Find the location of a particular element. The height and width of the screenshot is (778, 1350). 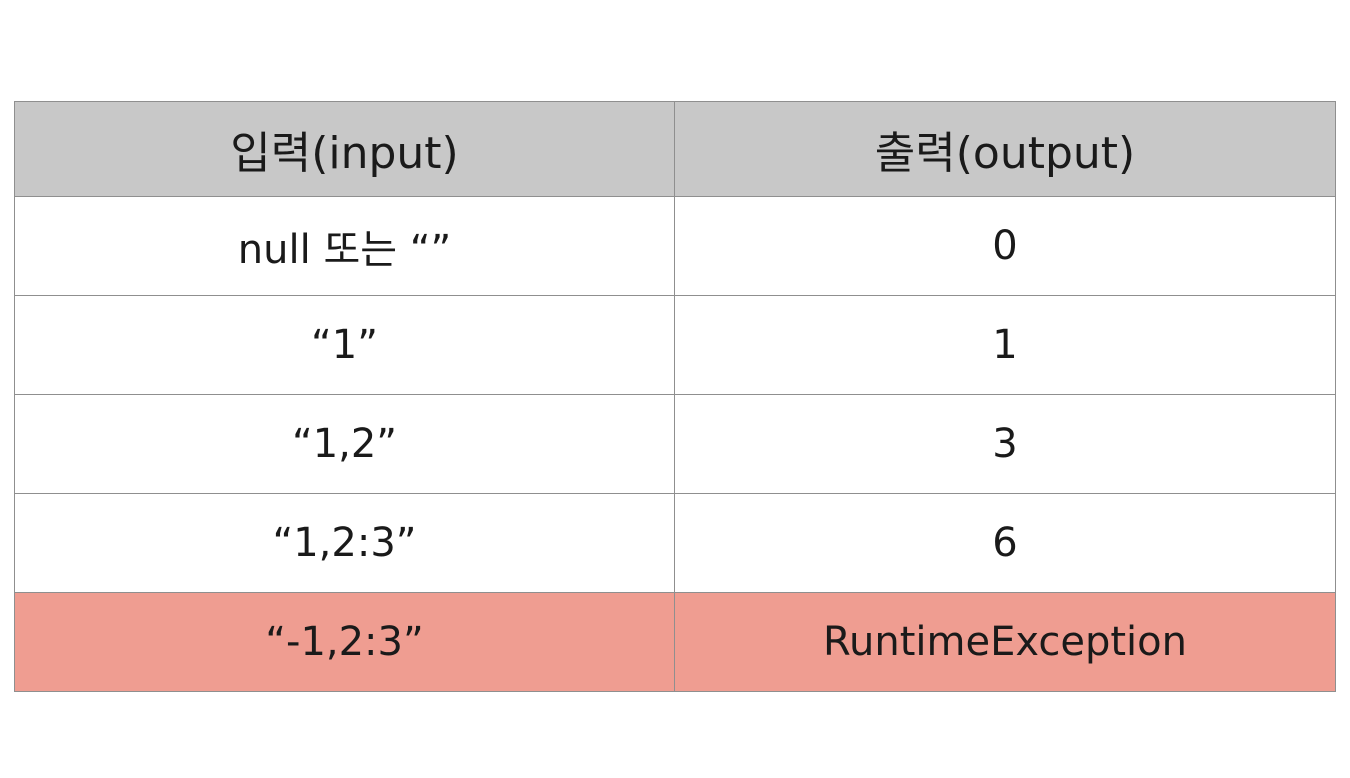

cell-output: RuntimeException is located at coordinates (1005, 642).